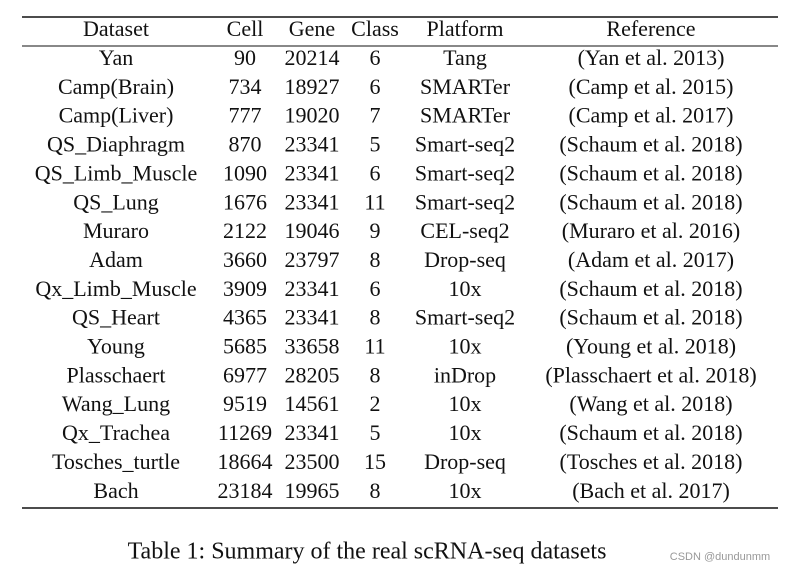 Image resolution: width=794 pixels, height=575 pixels. Describe the element at coordinates (245, 461) in the screenshot. I see `table-cell: 18664` at that location.